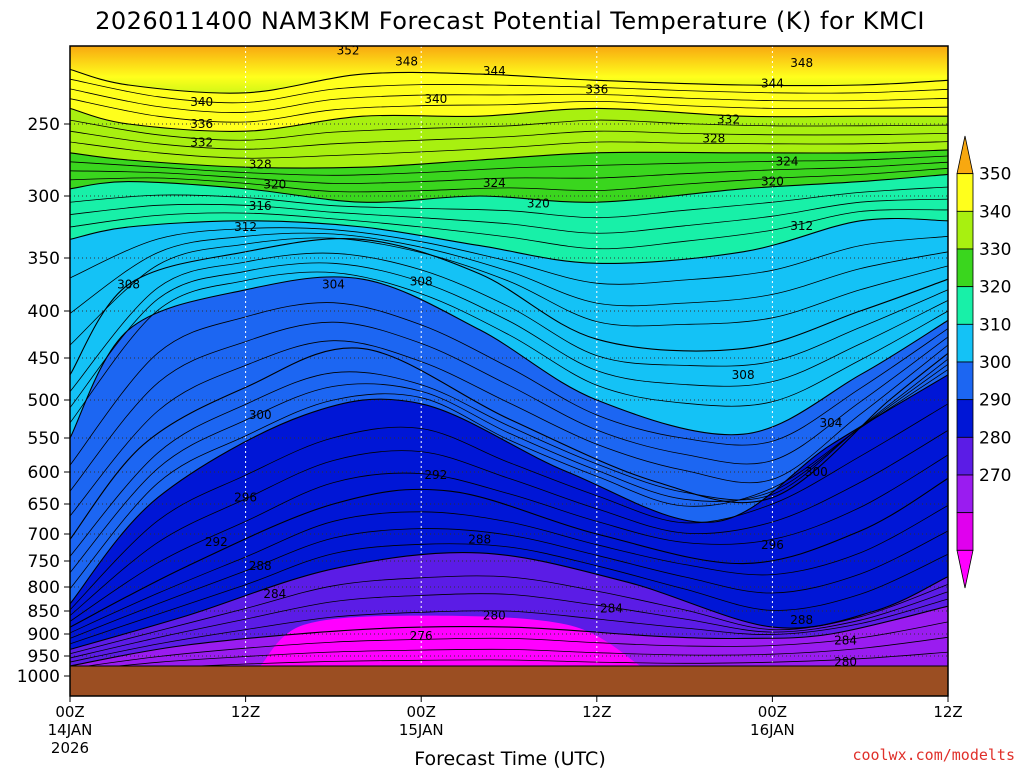 This screenshot has width=1024, height=768. Describe the element at coordinates (333, 285) in the screenshot. I see `contour-label: 304` at that location.